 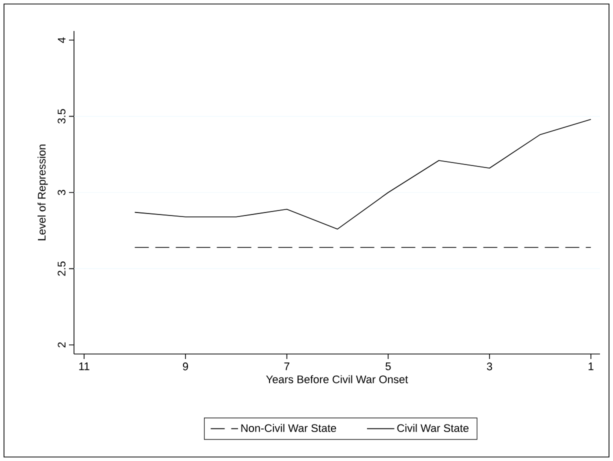 I want to click on x-tick-label: 11, so click(x=84, y=366).